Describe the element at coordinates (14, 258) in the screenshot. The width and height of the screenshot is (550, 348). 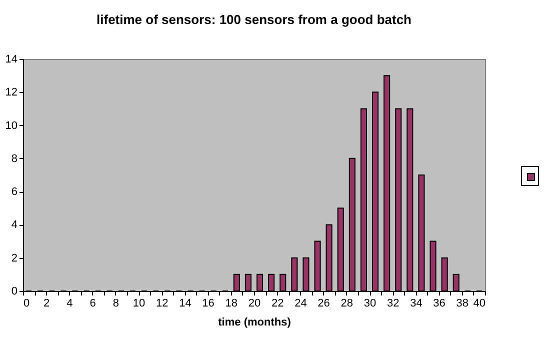
I see `y-tick-label: 2` at that location.